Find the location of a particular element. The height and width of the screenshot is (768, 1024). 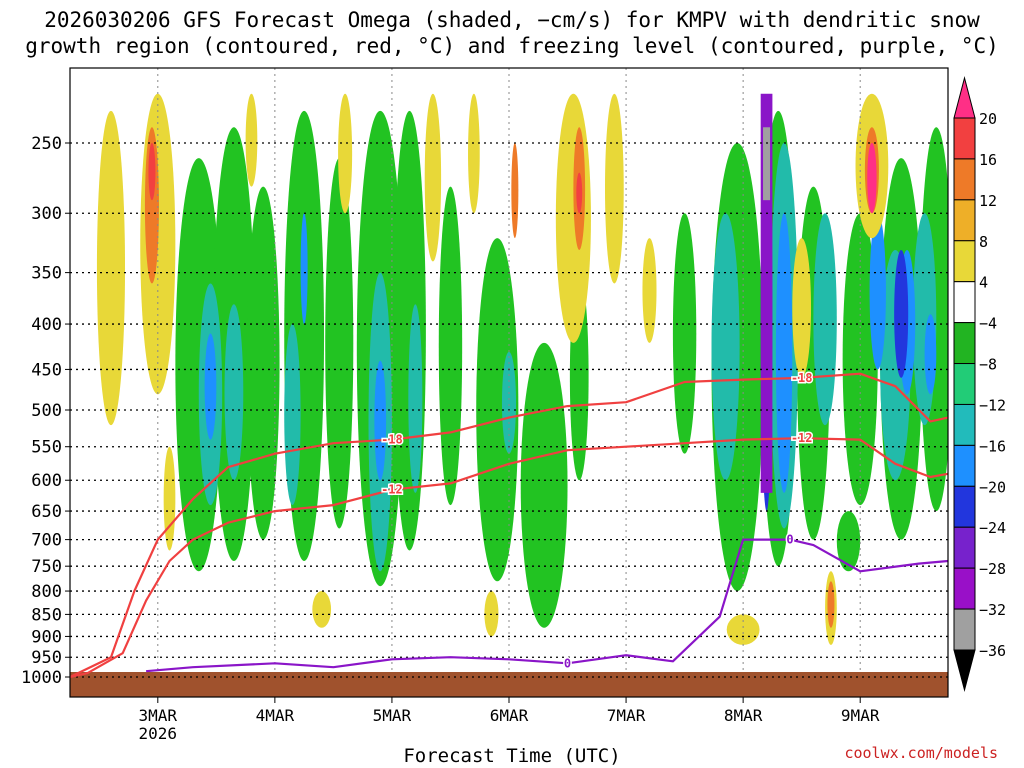

y-tick-label-600: 600 is located at coordinates (46, 481).